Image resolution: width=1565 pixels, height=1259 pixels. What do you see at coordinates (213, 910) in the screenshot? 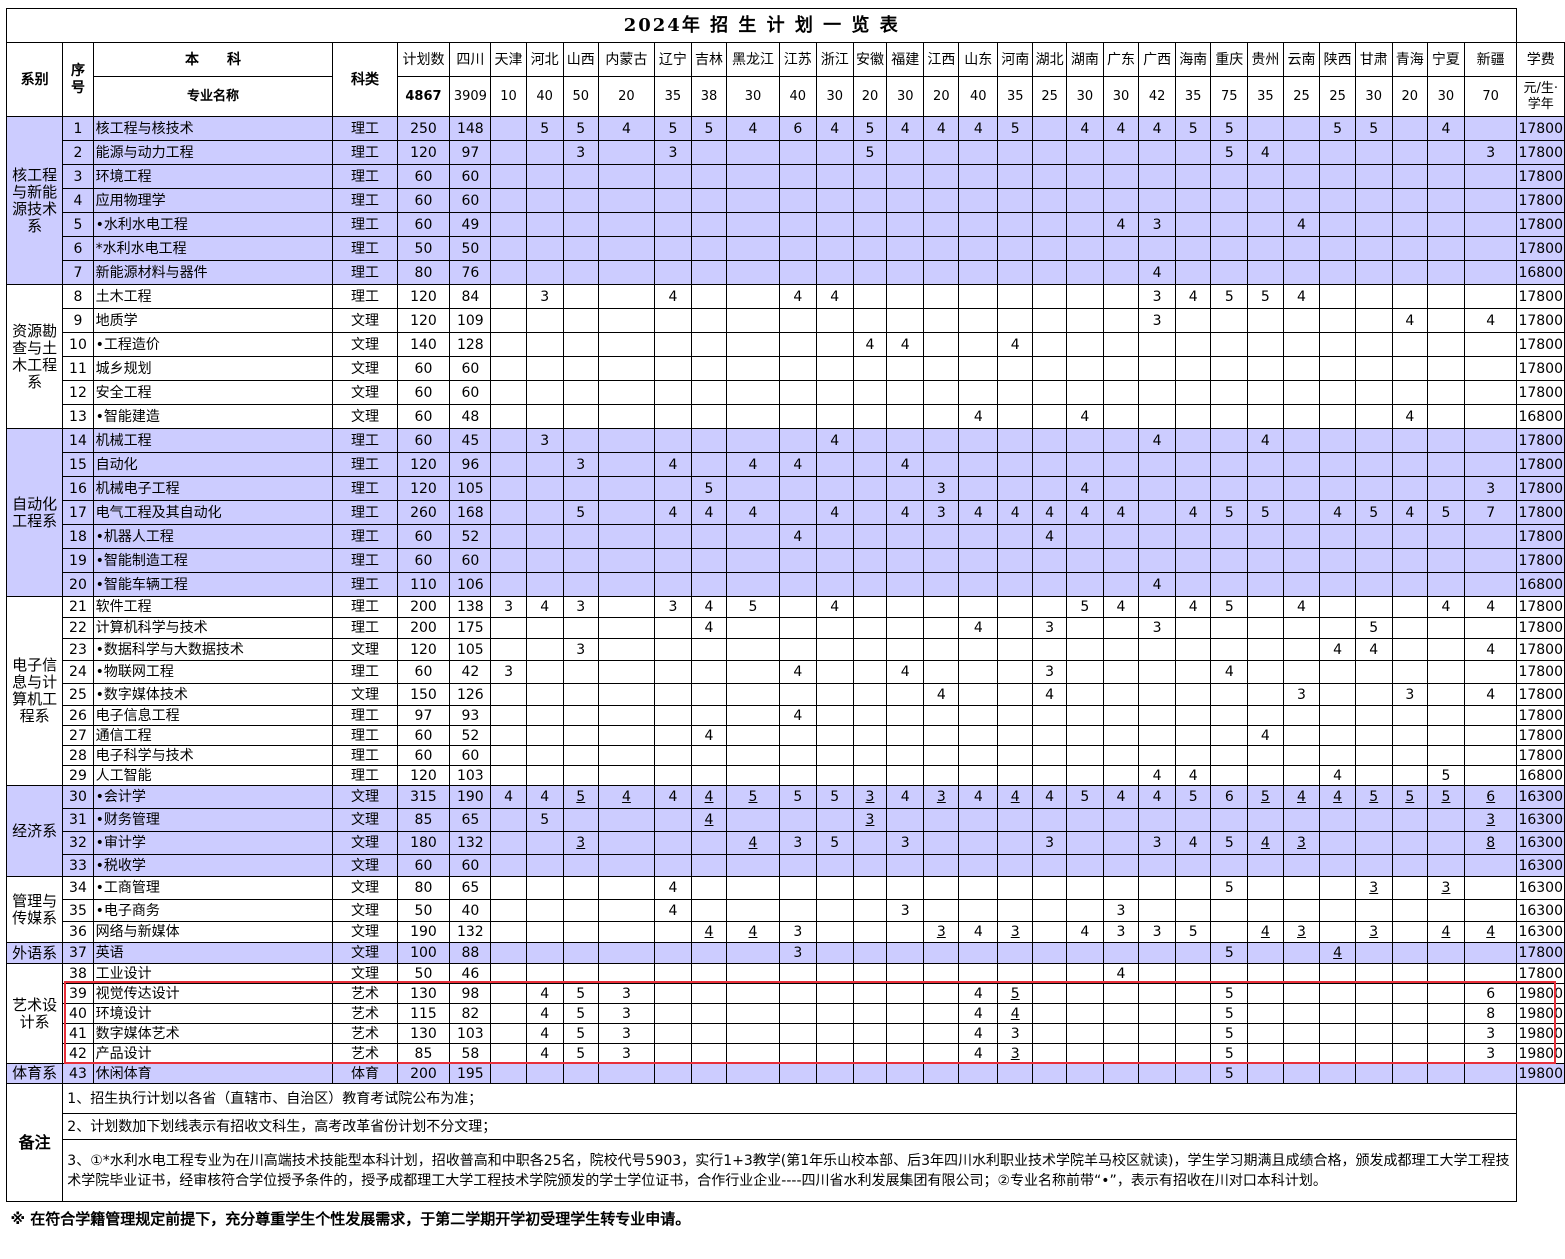
I see `row-major: •电子商务` at bounding box center [213, 910].